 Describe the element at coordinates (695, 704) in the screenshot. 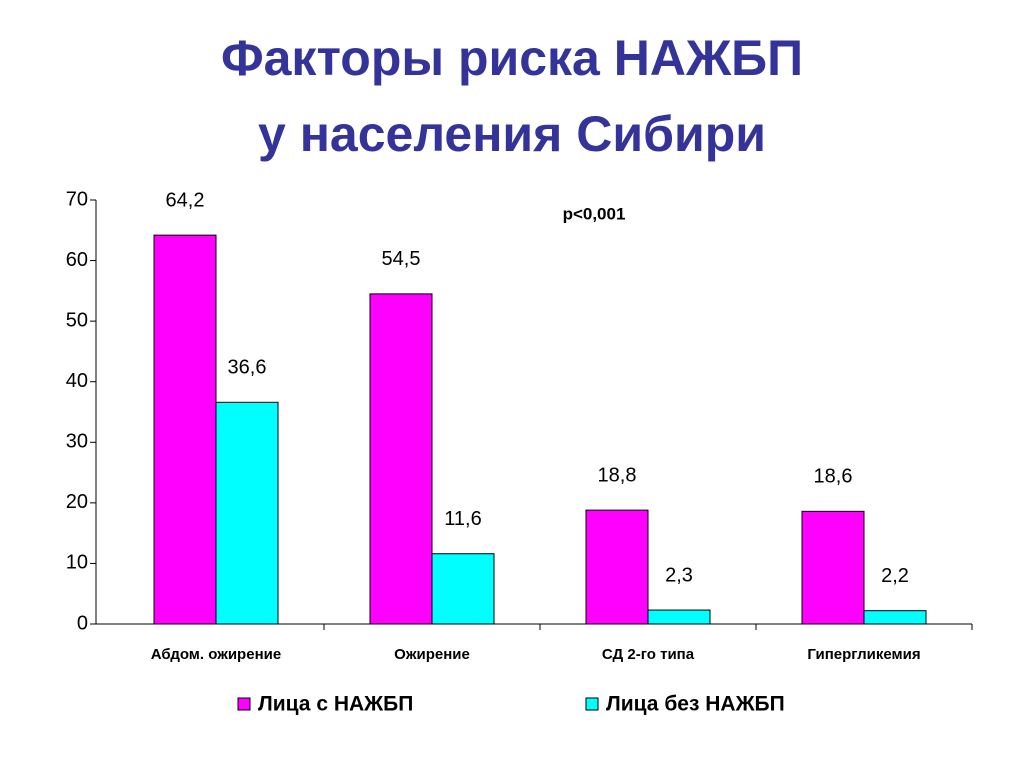

I see `legend-label: Лица без НАЖБП` at that location.